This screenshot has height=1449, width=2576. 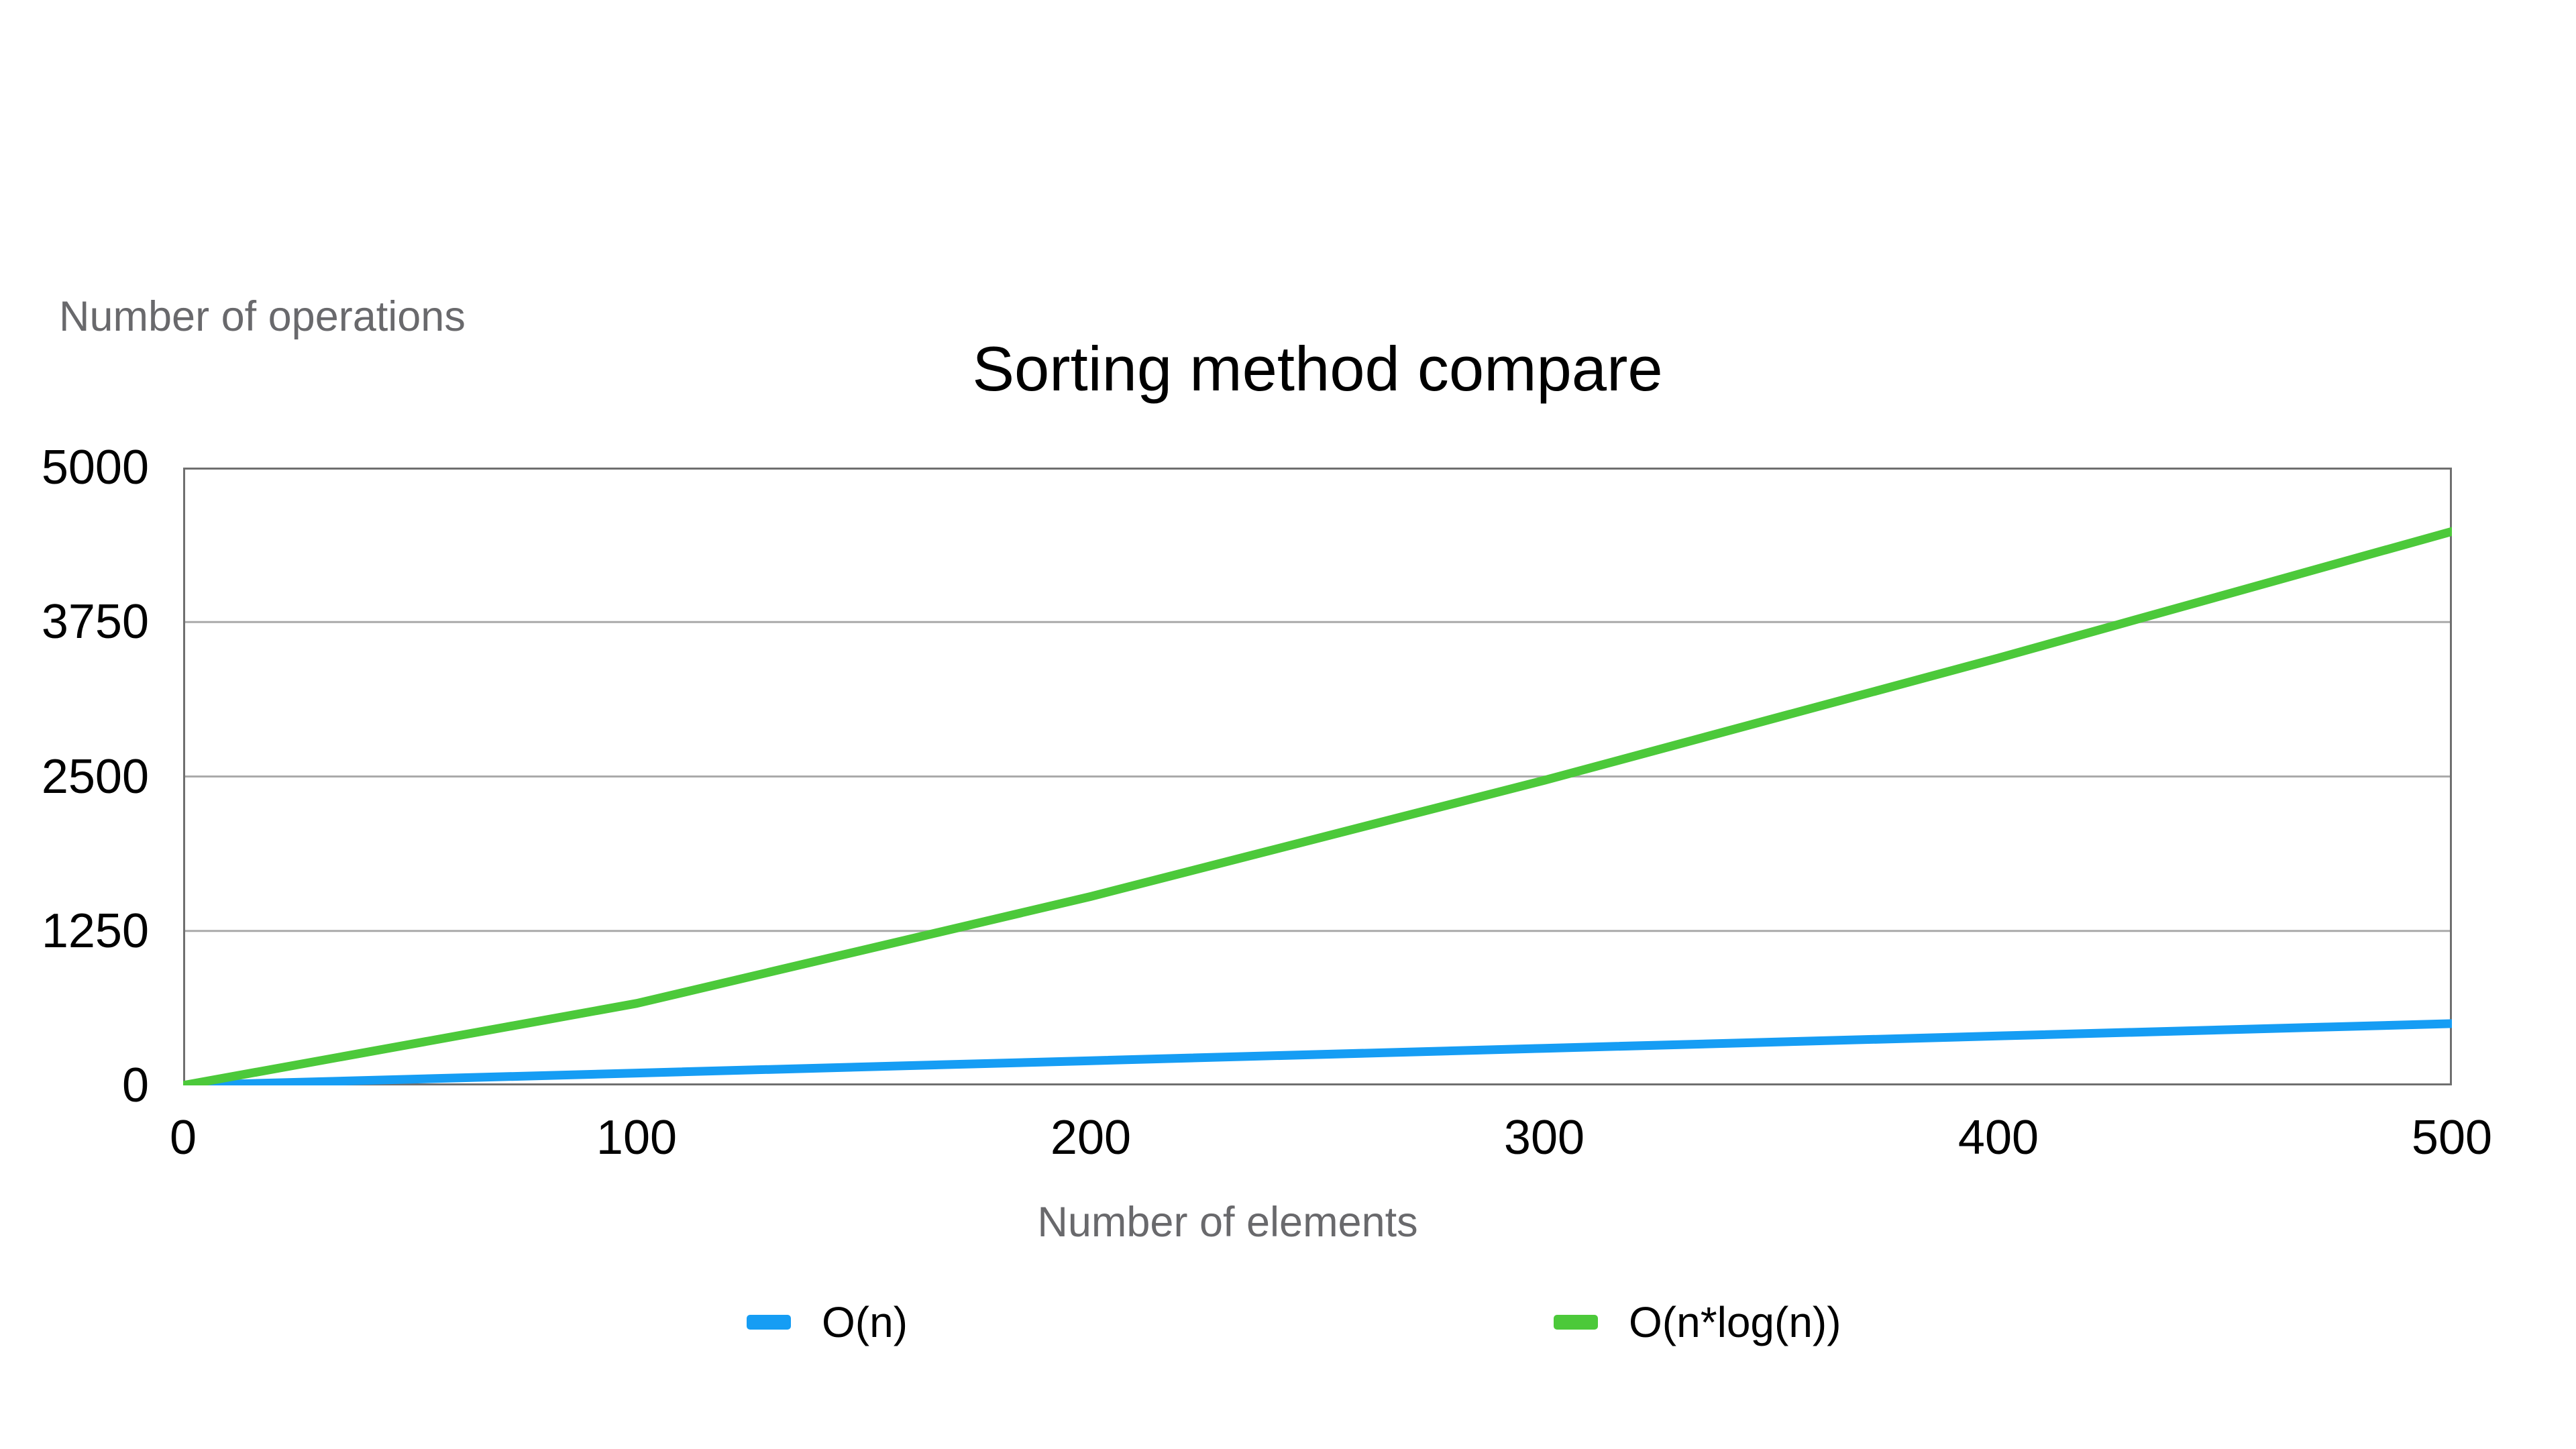 What do you see at coordinates (1576, 1322) in the screenshot?
I see `legend-swatch-onlogn-icon` at bounding box center [1576, 1322].